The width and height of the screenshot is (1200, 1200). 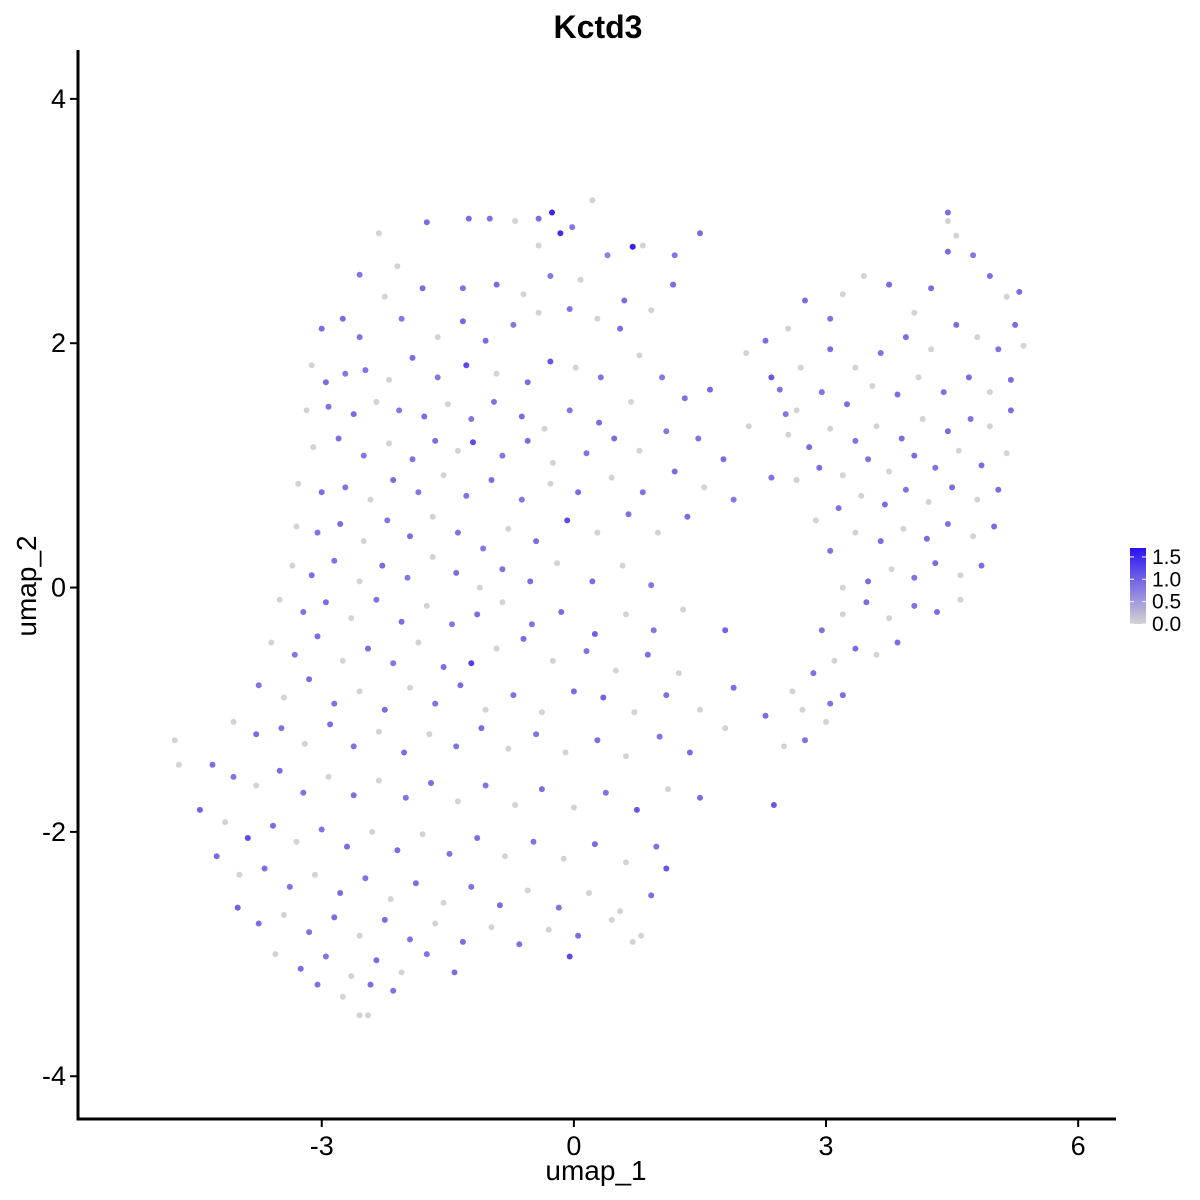 What do you see at coordinates (598, 27) in the screenshot?
I see `chart-title: Kctd3` at bounding box center [598, 27].